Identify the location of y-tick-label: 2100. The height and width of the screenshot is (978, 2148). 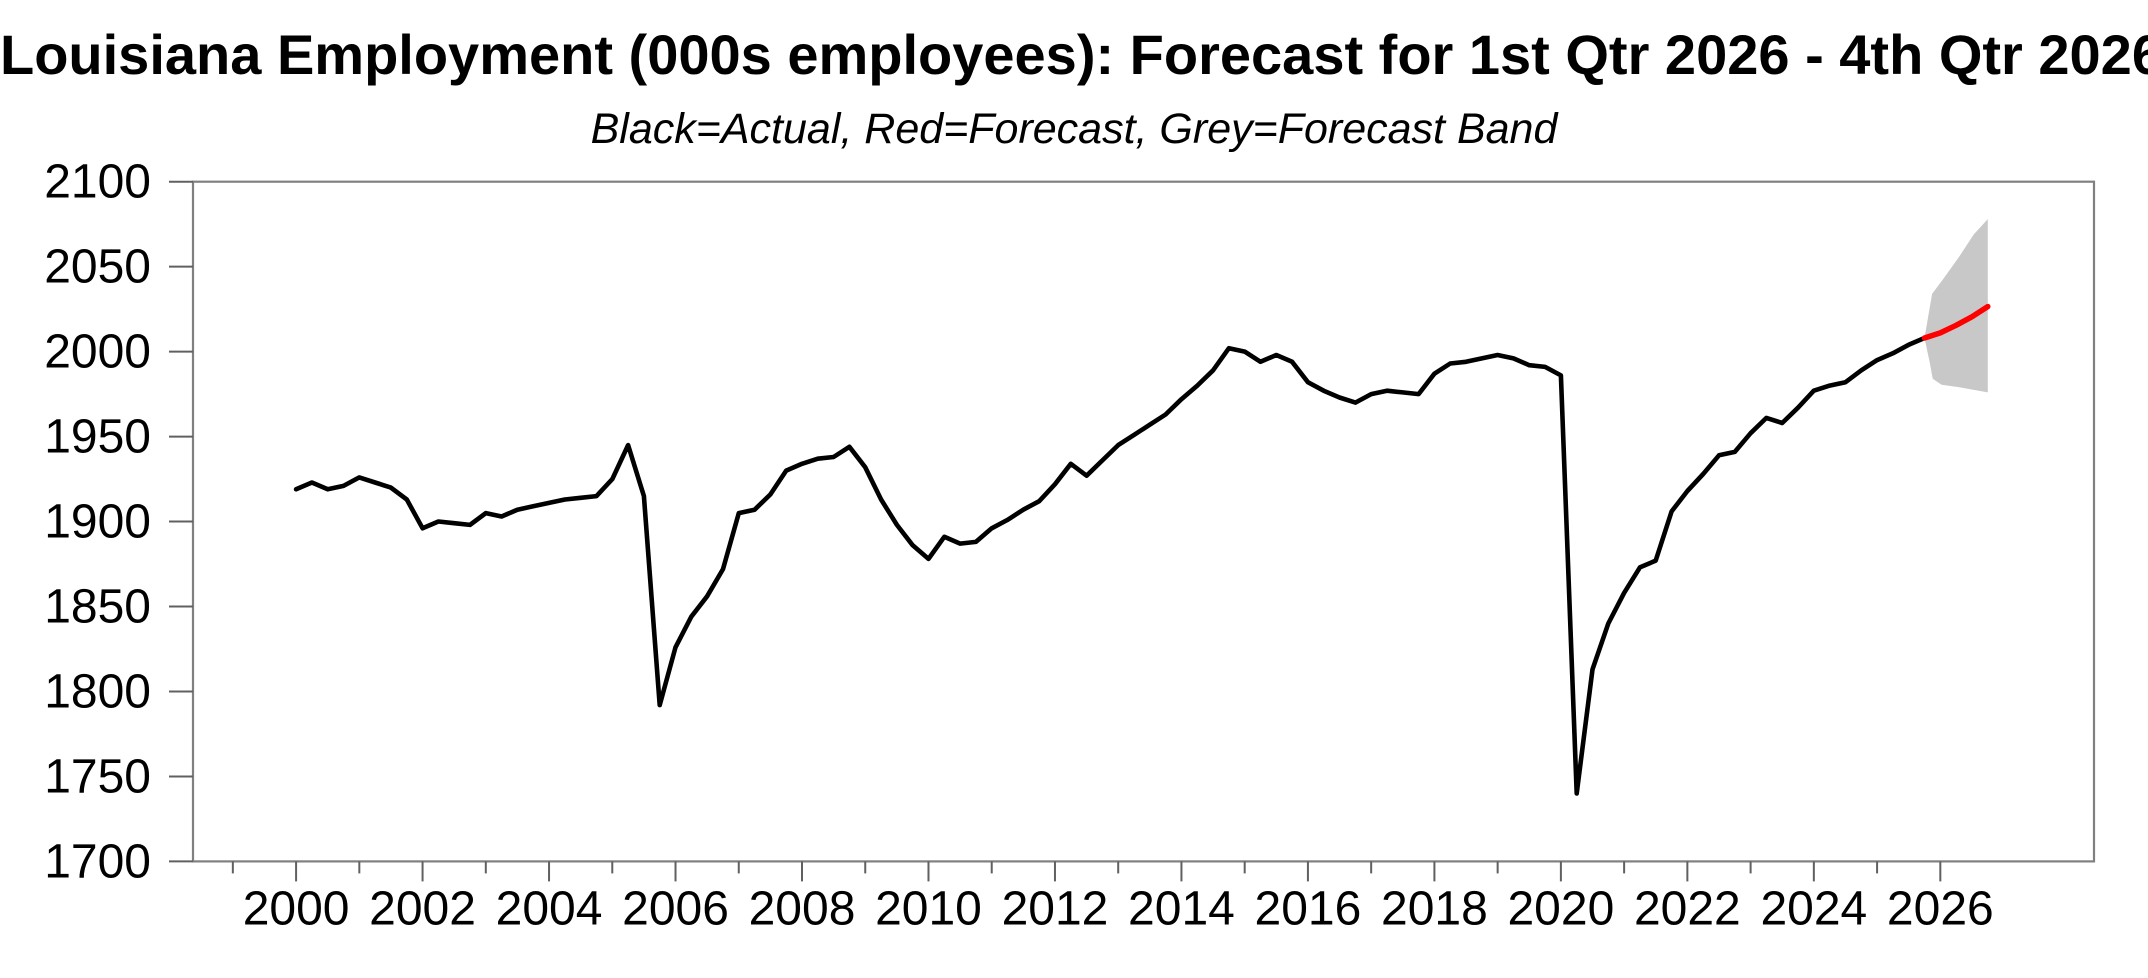
(97, 182).